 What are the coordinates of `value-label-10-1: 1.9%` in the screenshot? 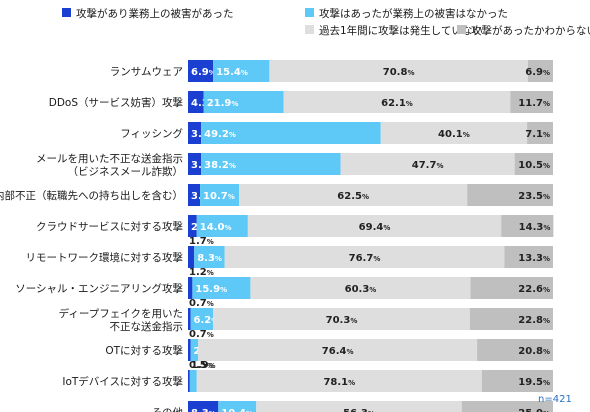 It's located at (203, 365).